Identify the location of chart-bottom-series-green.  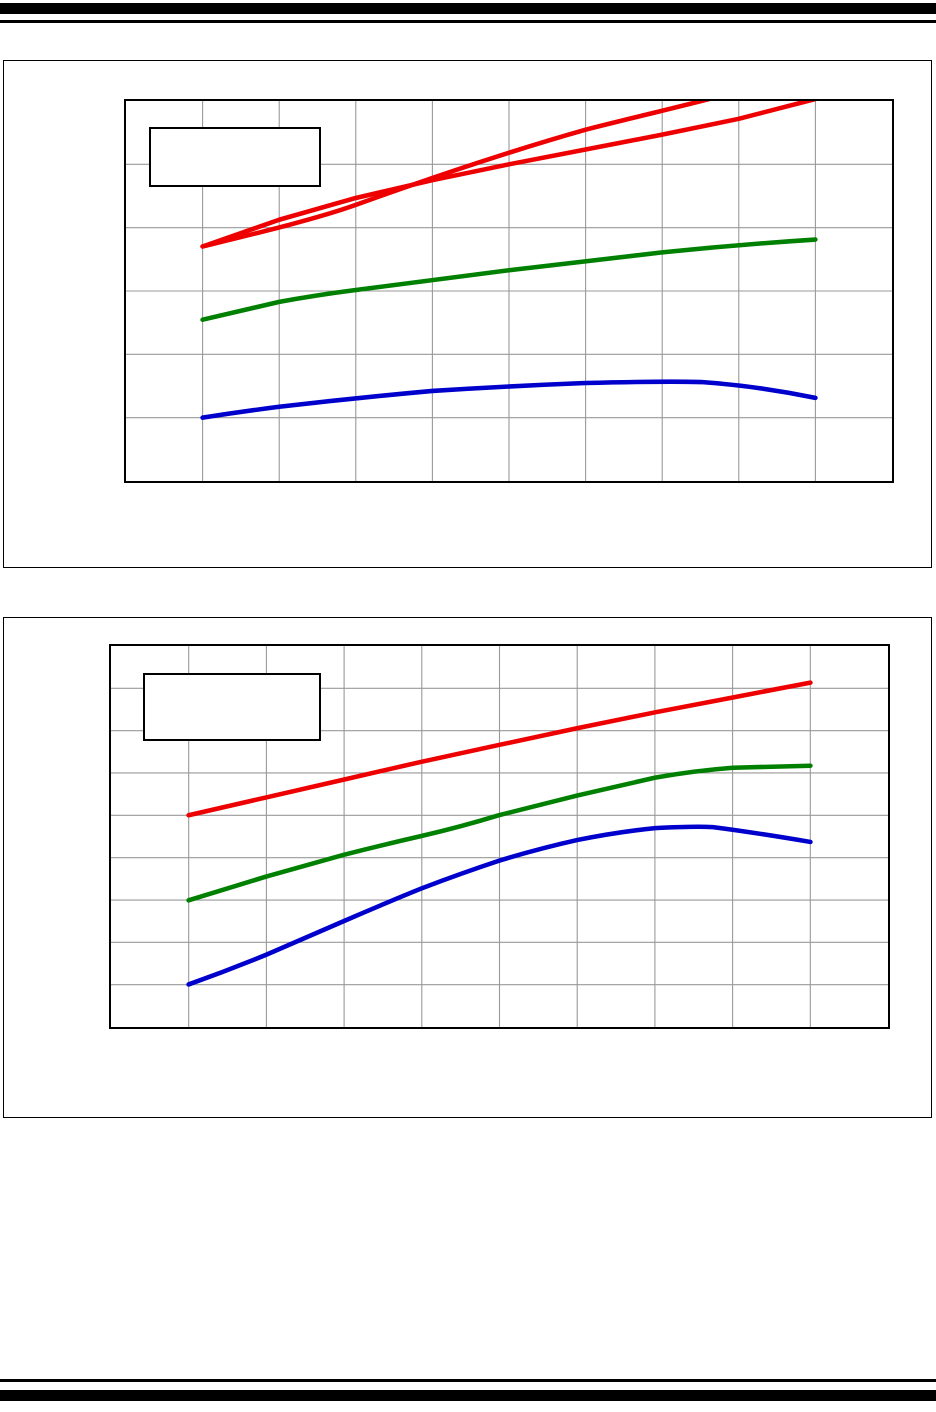
(499, 833).